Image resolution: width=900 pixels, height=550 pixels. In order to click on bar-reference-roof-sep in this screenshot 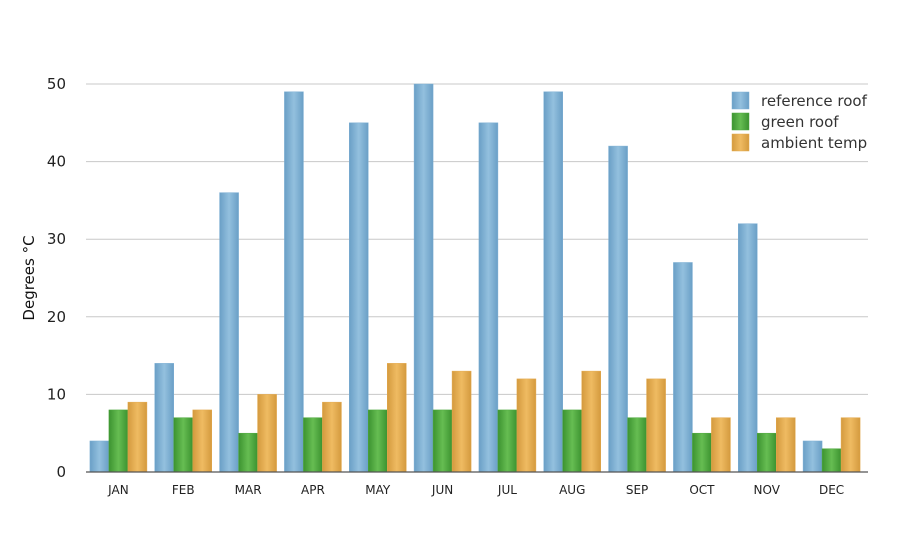, I will do `click(618, 309)`.